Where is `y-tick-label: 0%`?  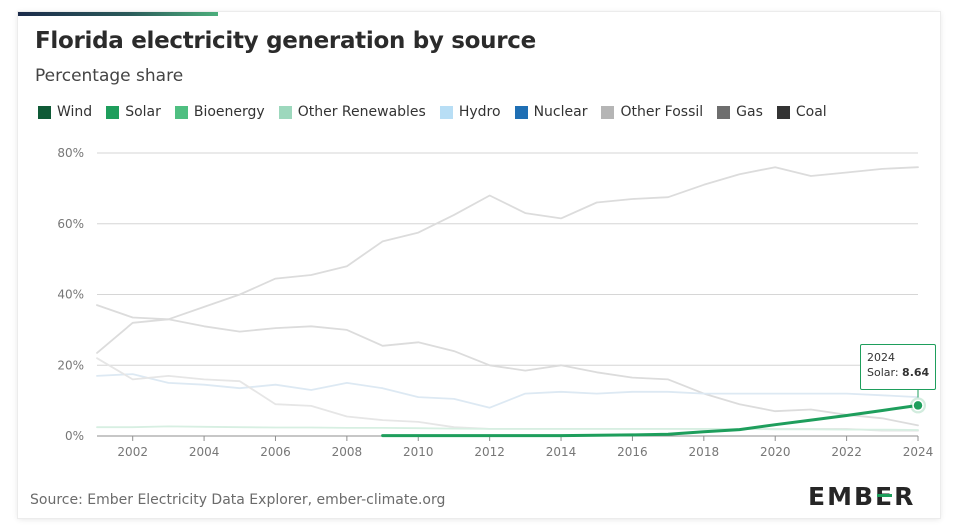 y-tick-label: 0% is located at coordinates (74, 436).